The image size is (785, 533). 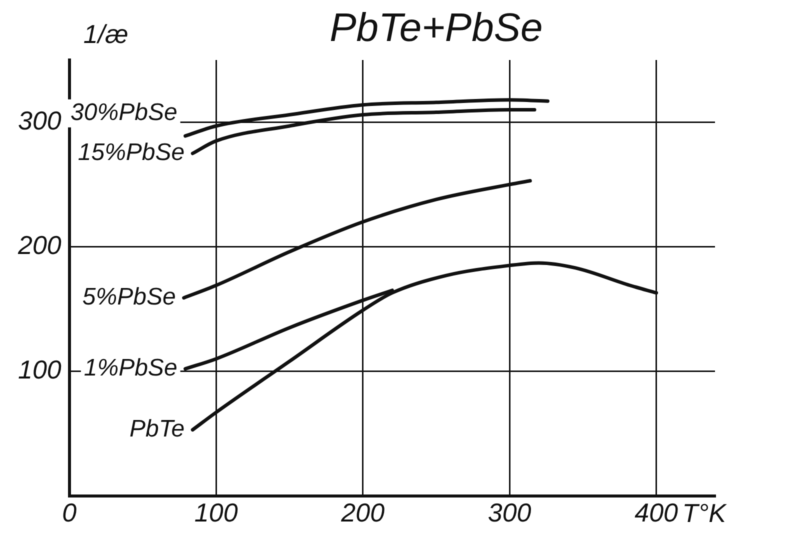 What do you see at coordinates (40, 120) in the screenshot?
I see `y-tick-label: 300` at bounding box center [40, 120].